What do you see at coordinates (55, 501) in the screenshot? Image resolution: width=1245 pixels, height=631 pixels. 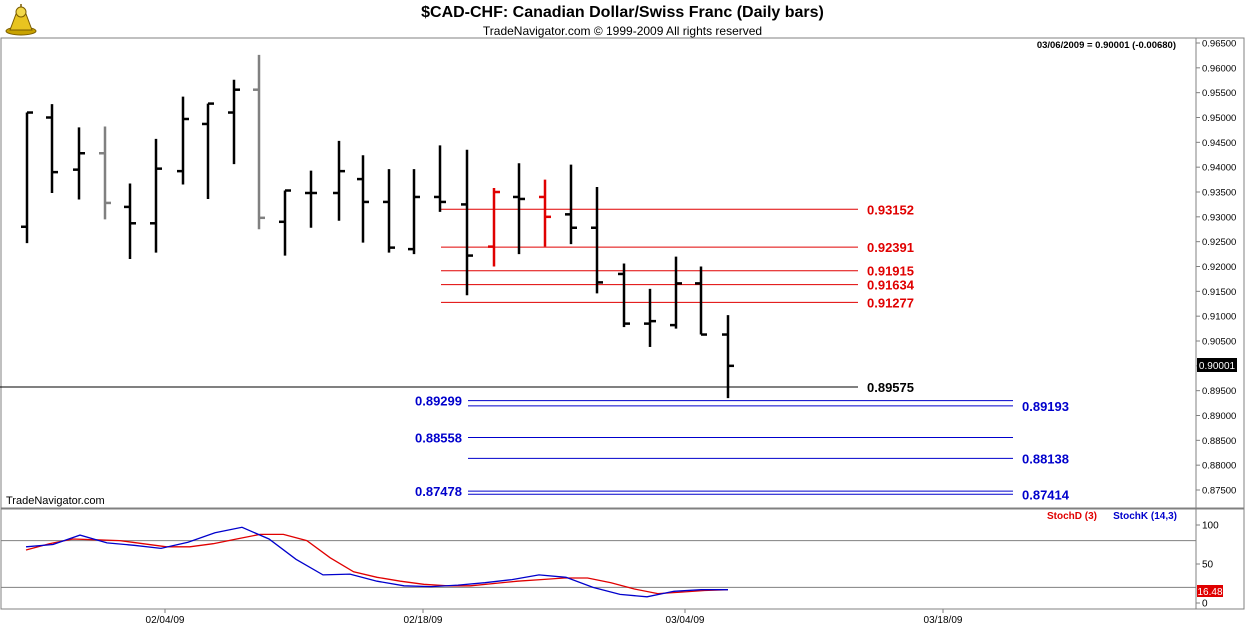 I see `watermark: TradeNavigator.com` at bounding box center [55, 501].